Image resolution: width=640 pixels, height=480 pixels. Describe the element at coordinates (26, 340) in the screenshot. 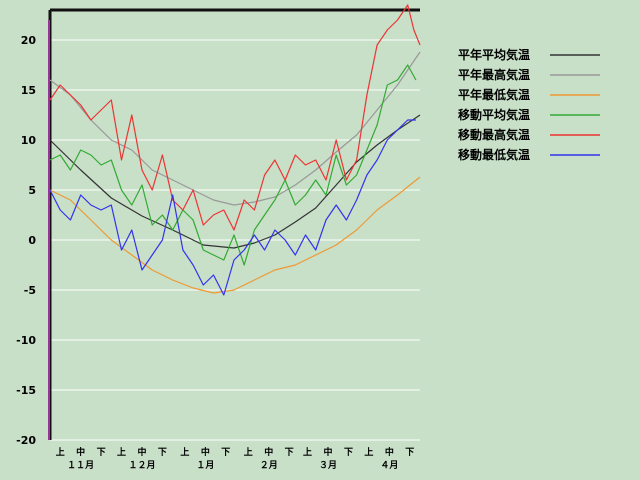

I see `y-tick-label: -10` at that location.